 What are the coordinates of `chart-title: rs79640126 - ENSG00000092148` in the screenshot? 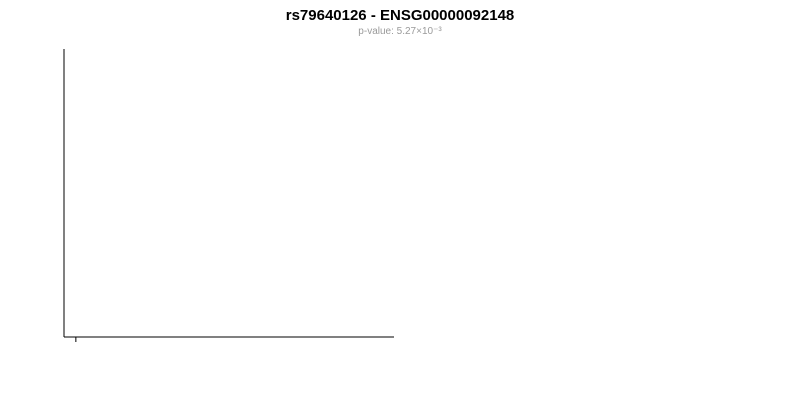 It's located at (400, 15).